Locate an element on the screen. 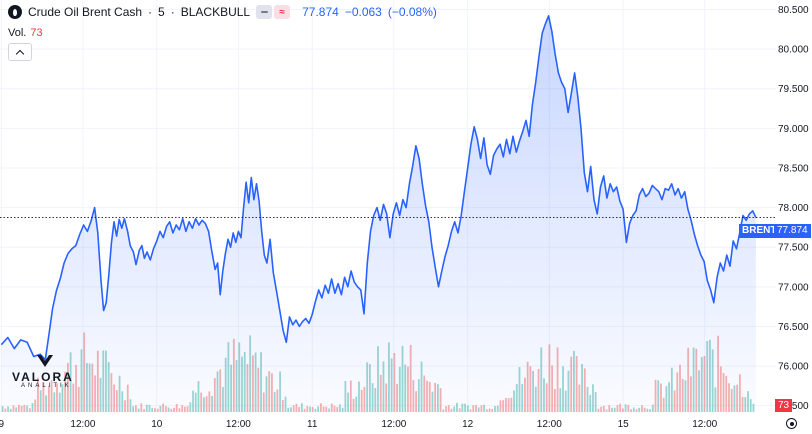 This screenshot has height=434, width=812. minus-icon is located at coordinates (264, 12).